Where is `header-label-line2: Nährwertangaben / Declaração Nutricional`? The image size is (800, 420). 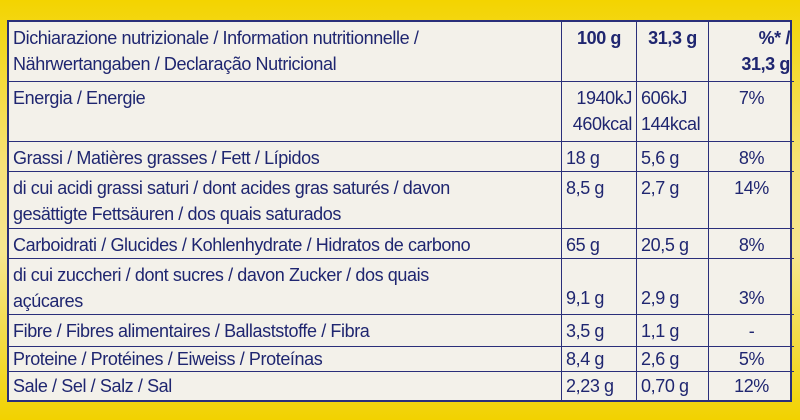 header-label-line2: Nährwertangaben / Declaração Nutricional is located at coordinates (175, 64).